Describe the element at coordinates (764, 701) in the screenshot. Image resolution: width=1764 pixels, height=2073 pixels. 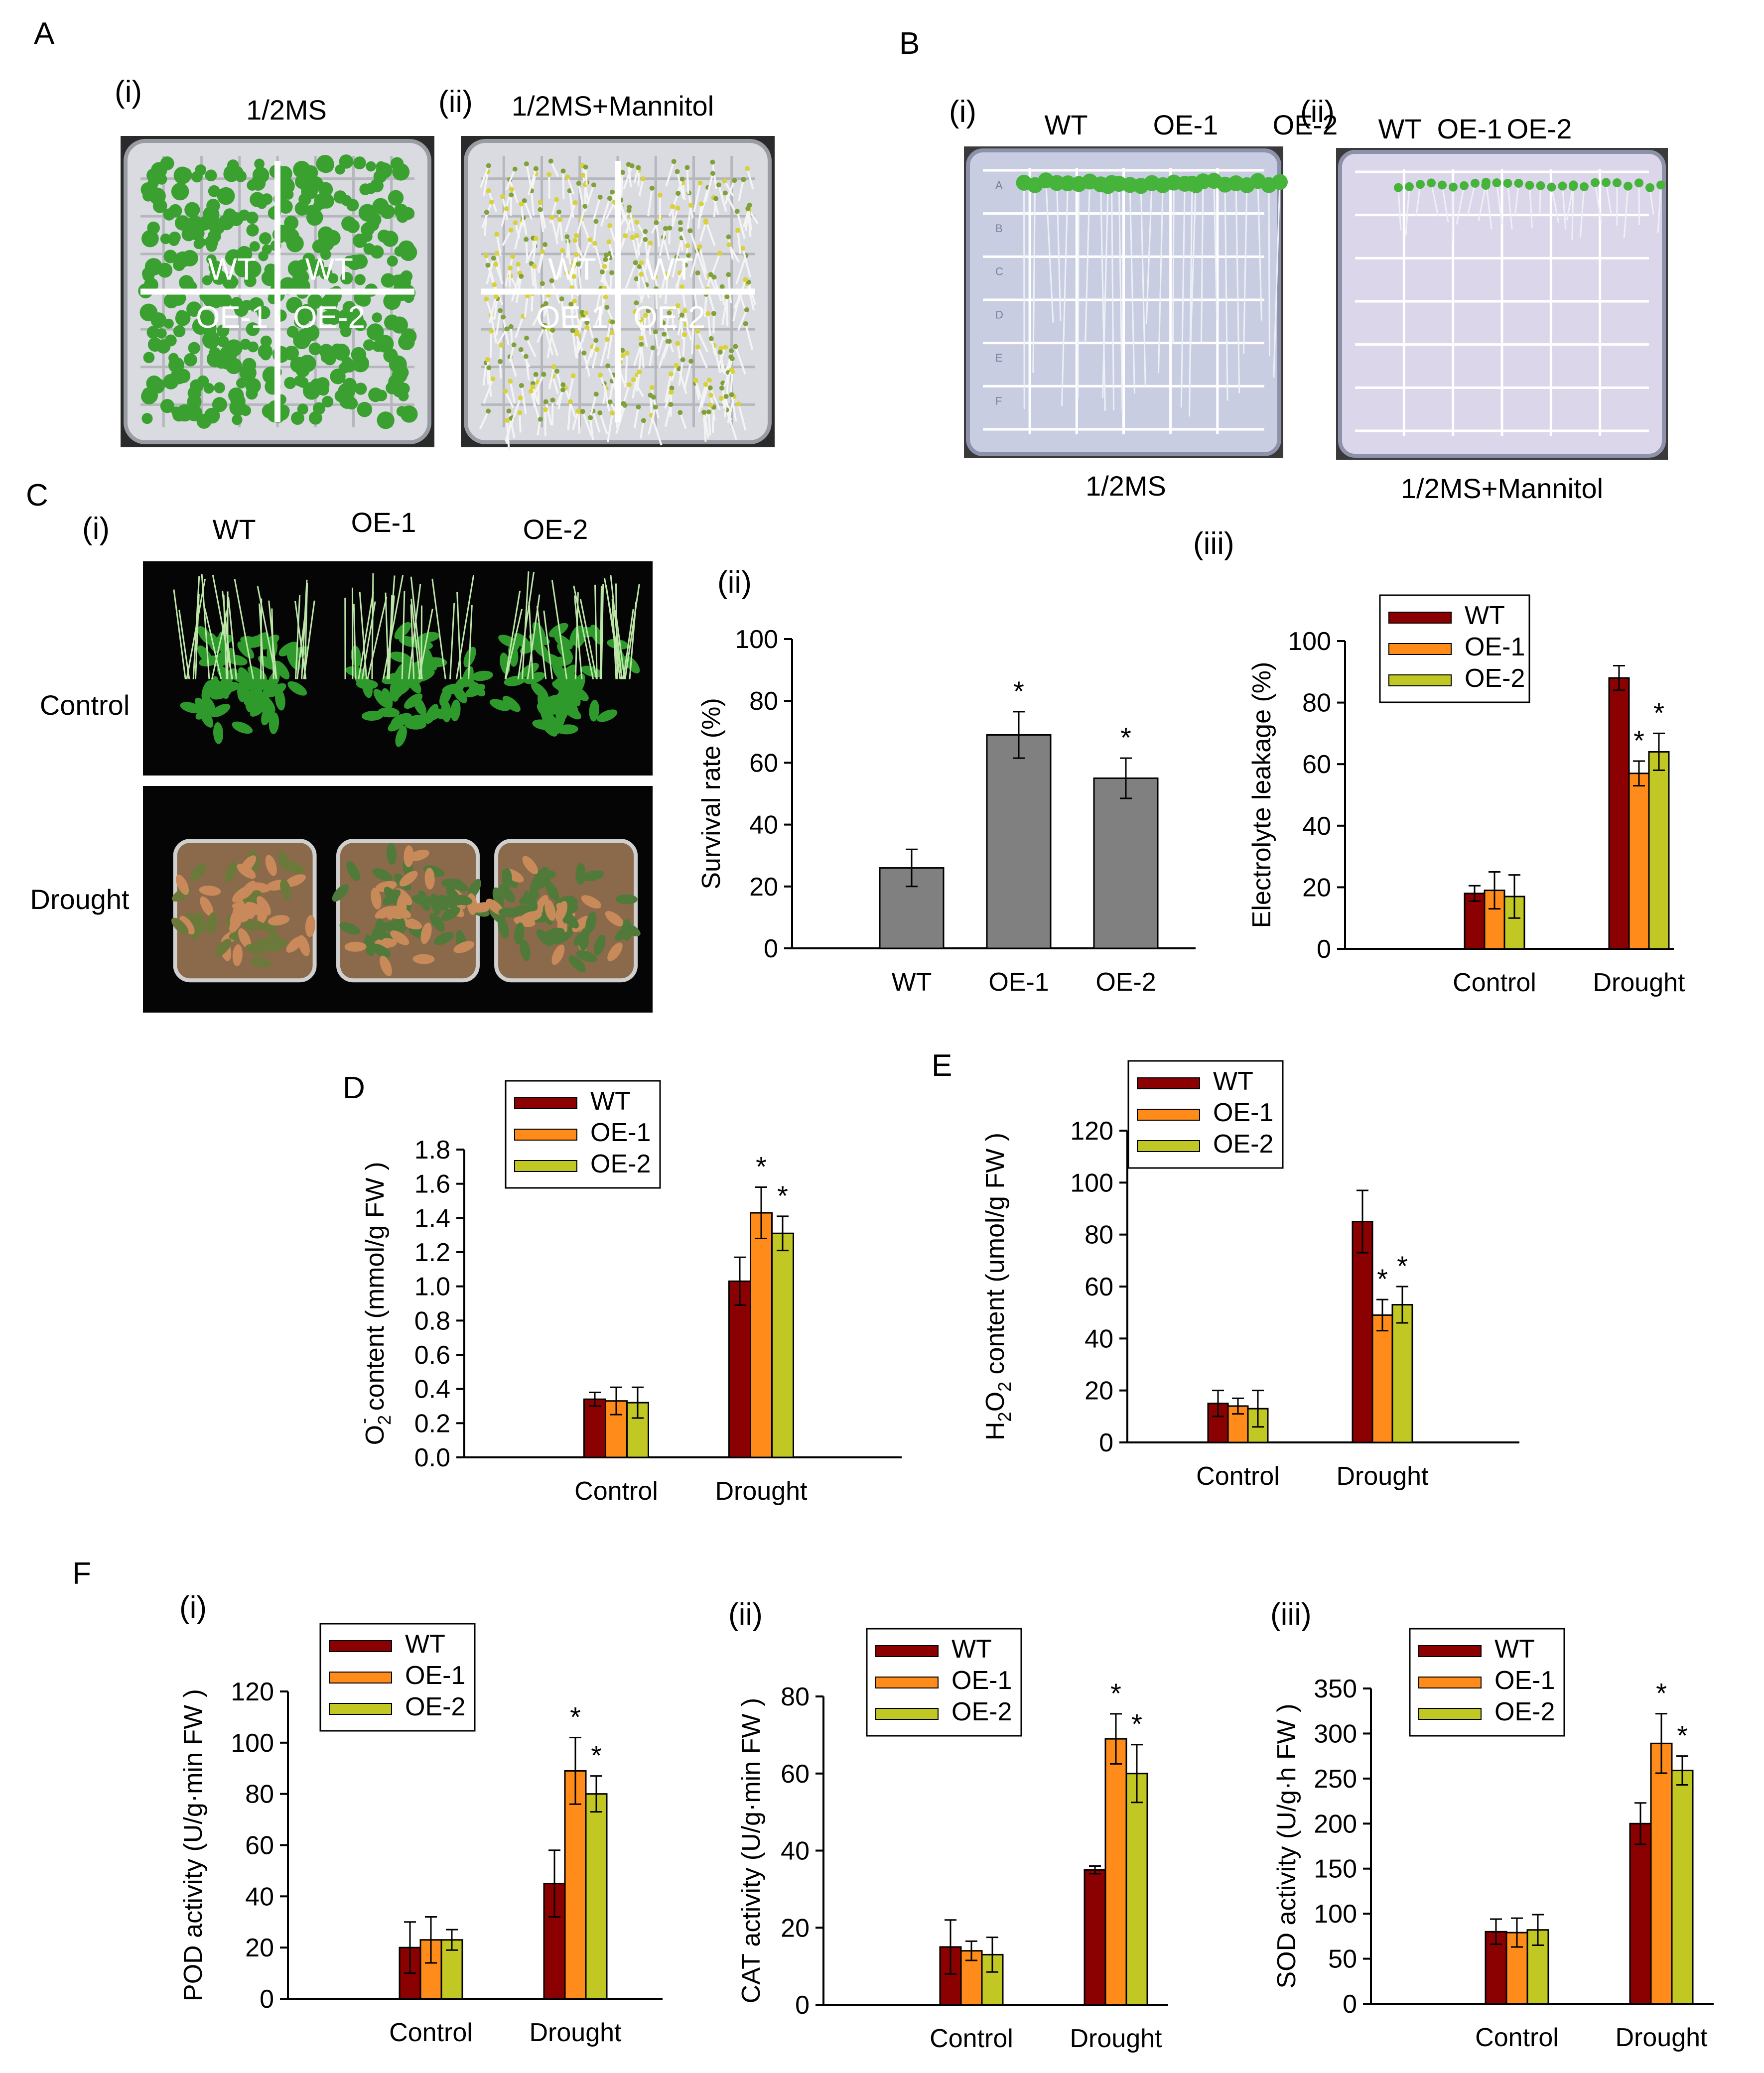
I see `y-tick-label: 80` at that location.